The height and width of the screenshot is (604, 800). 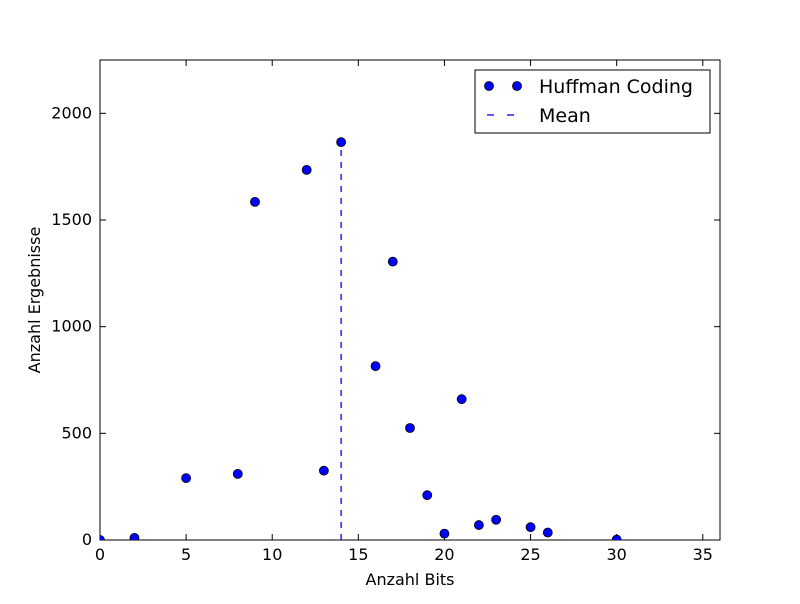 I want to click on y-tick-label: 1500, so click(x=71, y=219).